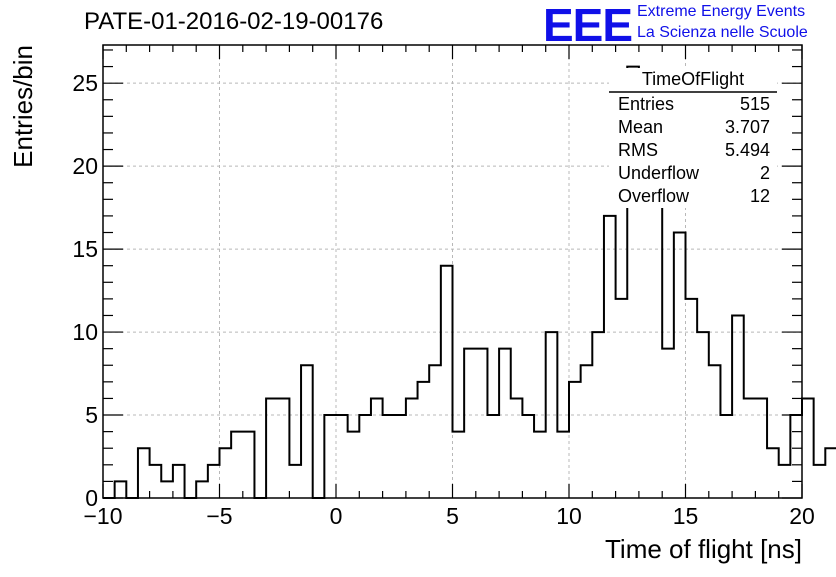 Image resolution: width=836 pixels, height=577 pixels. I want to click on x-tick-label: 5, so click(452, 516).